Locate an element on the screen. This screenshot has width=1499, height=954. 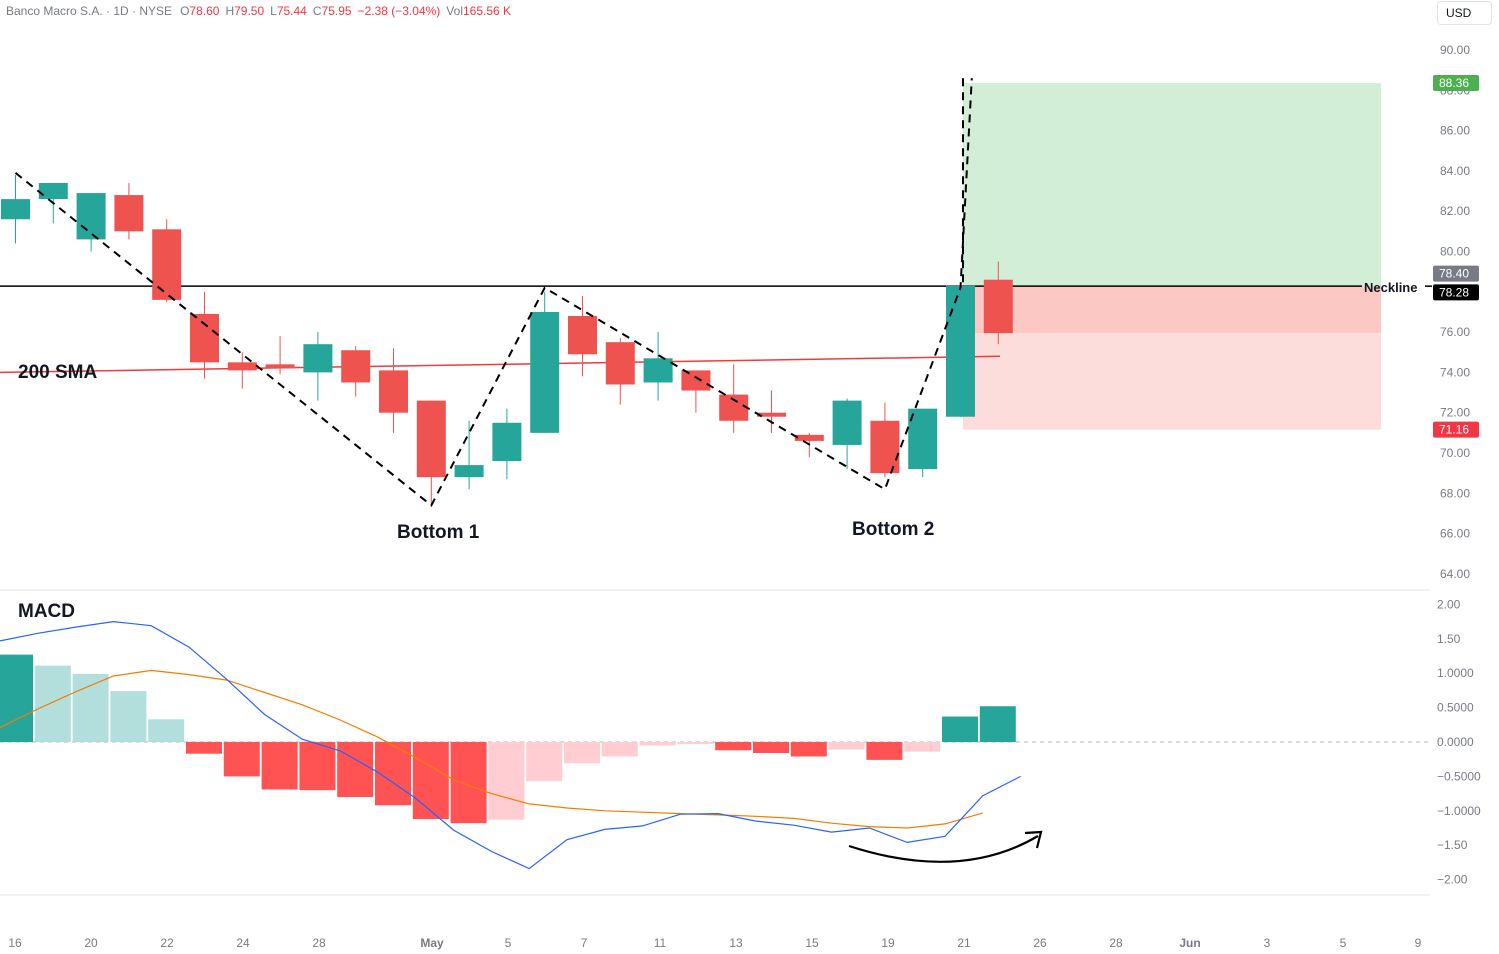
time-axis-tick: 24 is located at coordinates (243, 943).